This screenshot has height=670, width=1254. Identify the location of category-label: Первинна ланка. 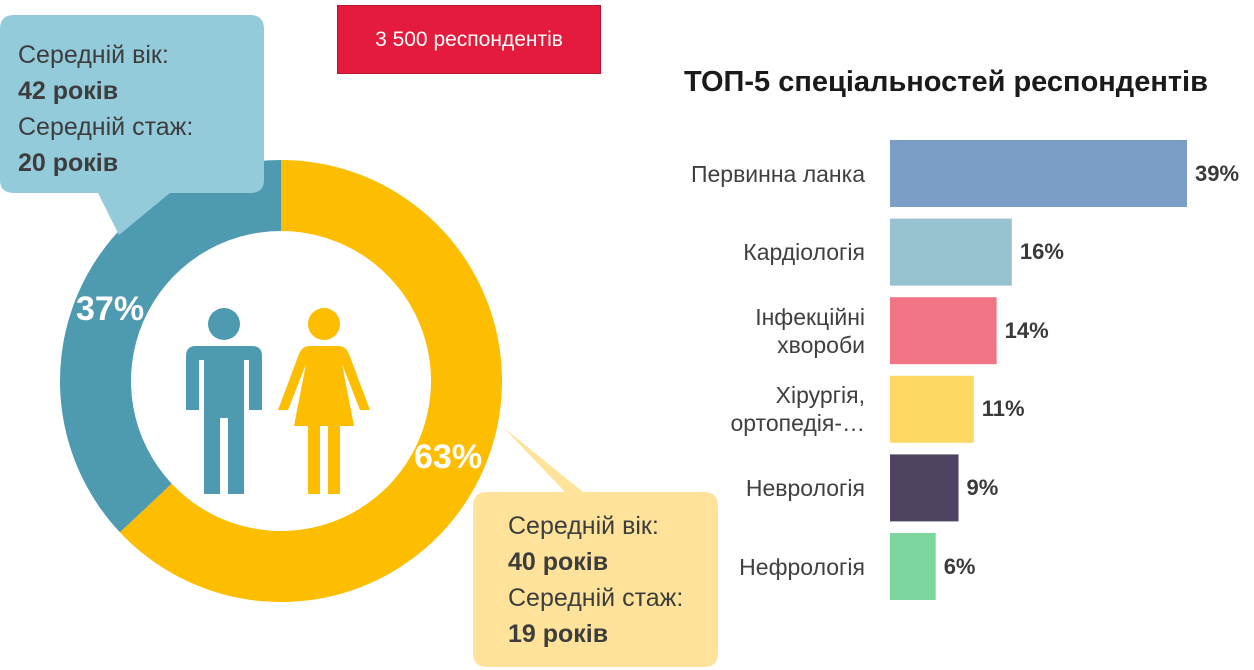
(745, 174).